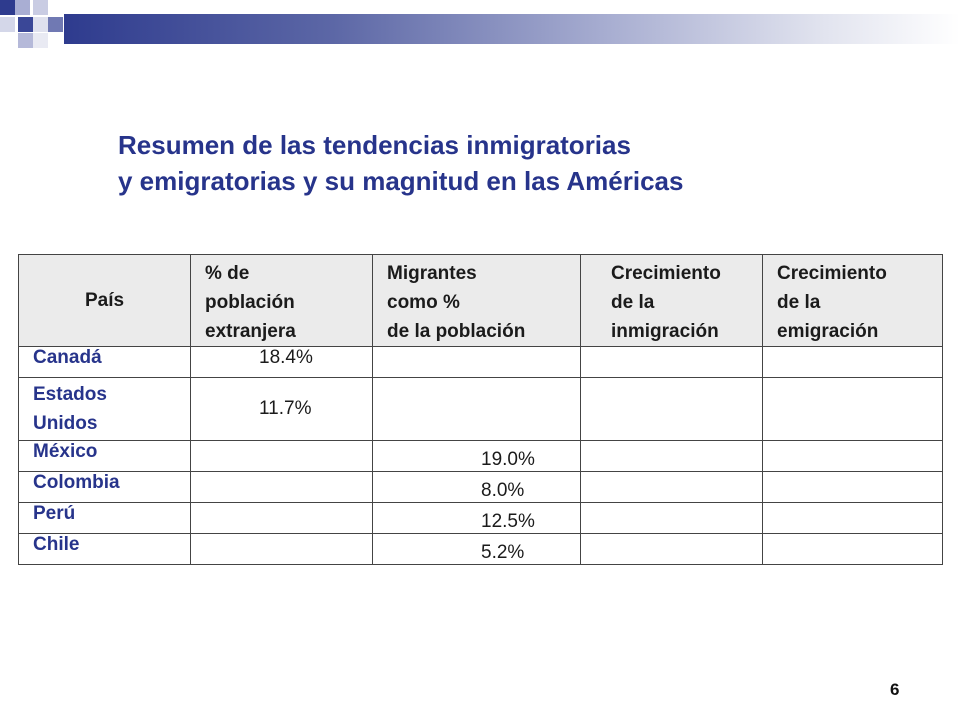 This screenshot has width=960, height=720. What do you see at coordinates (250, 302) in the screenshot?
I see `header-foreign-pct-line-2: población` at bounding box center [250, 302].